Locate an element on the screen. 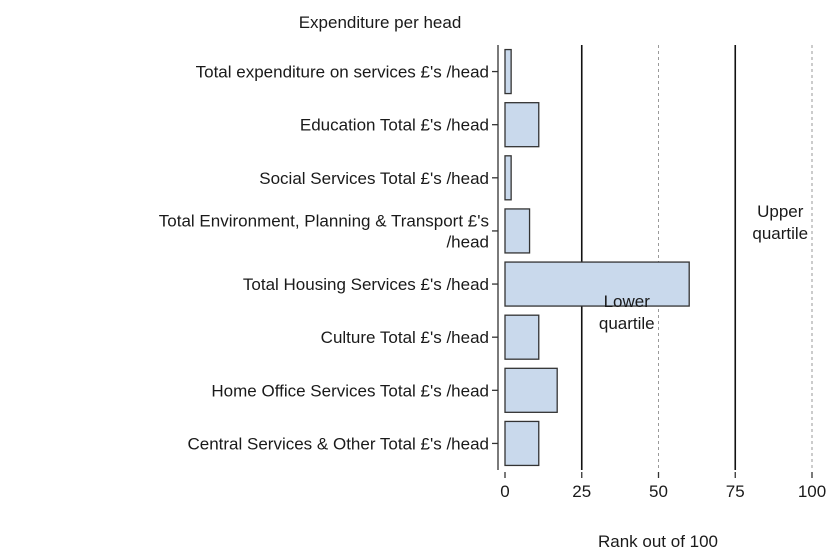  annotations: Lower quartile Upper quartile is located at coordinates (703, 267).